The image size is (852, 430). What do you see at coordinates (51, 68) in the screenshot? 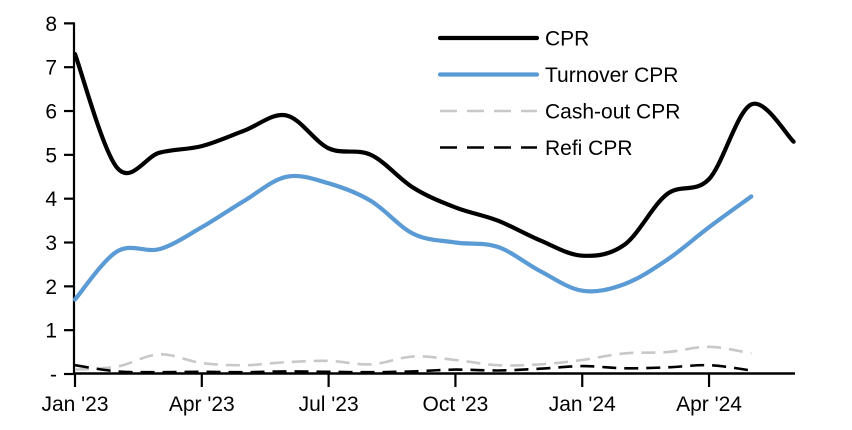
I see `y-tick-label: 7` at bounding box center [51, 68].